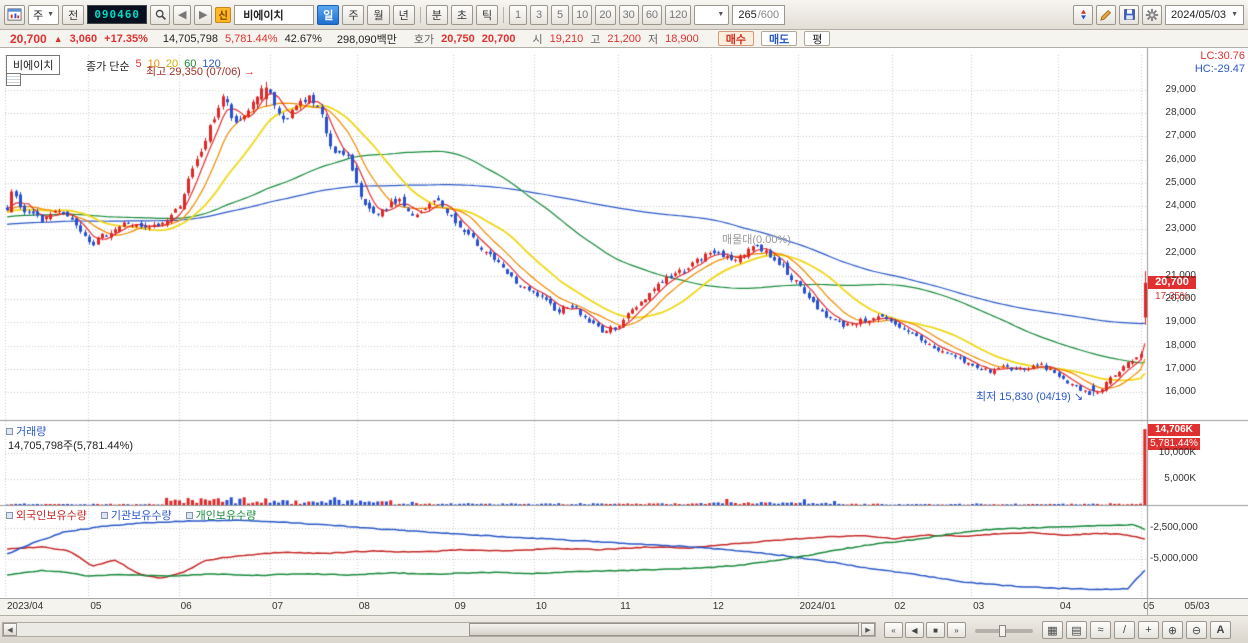  I want to click on current-change-axis-label: 17.35%, so click(1172, 296).